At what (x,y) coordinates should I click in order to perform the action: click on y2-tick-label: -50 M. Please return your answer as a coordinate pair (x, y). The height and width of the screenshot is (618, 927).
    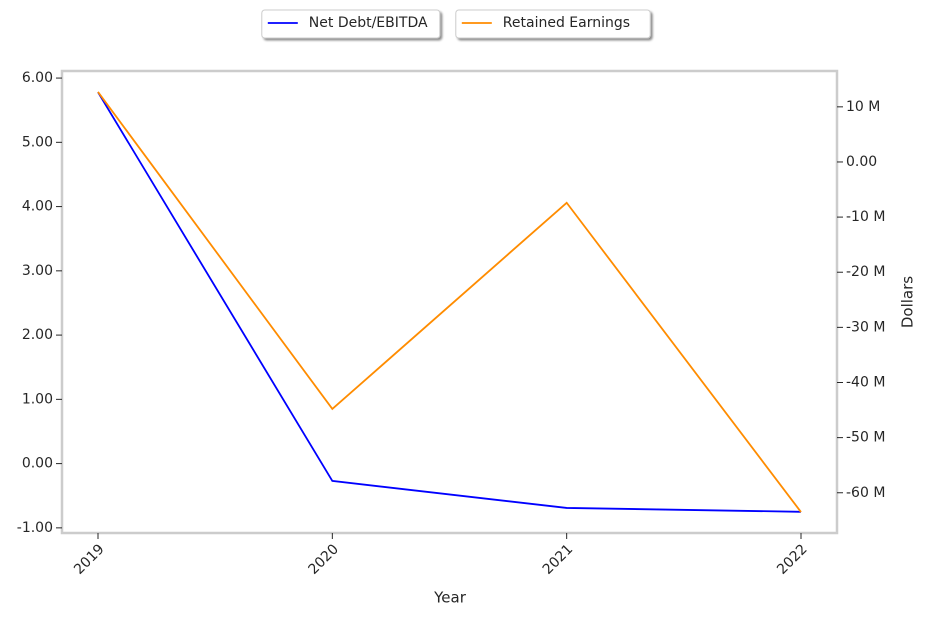
    Looking at the image, I should click on (865, 438).